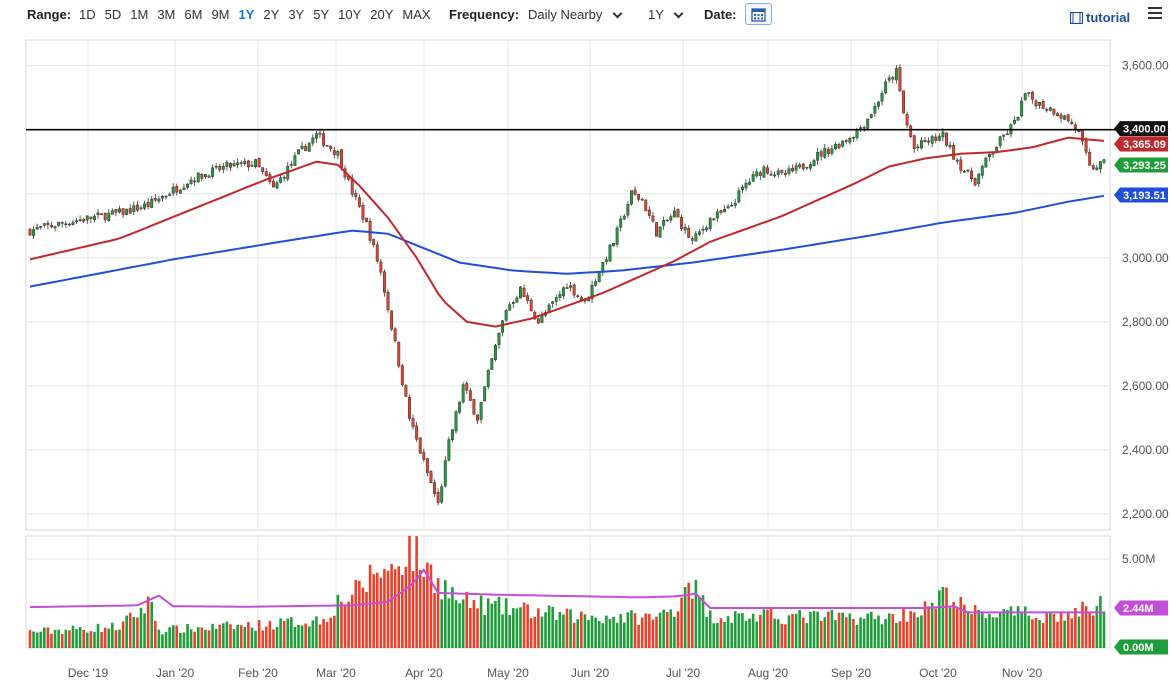  What do you see at coordinates (139, 14) in the screenshot?
I see `range-button-1m: 1M` at bounding box center [139, 14].